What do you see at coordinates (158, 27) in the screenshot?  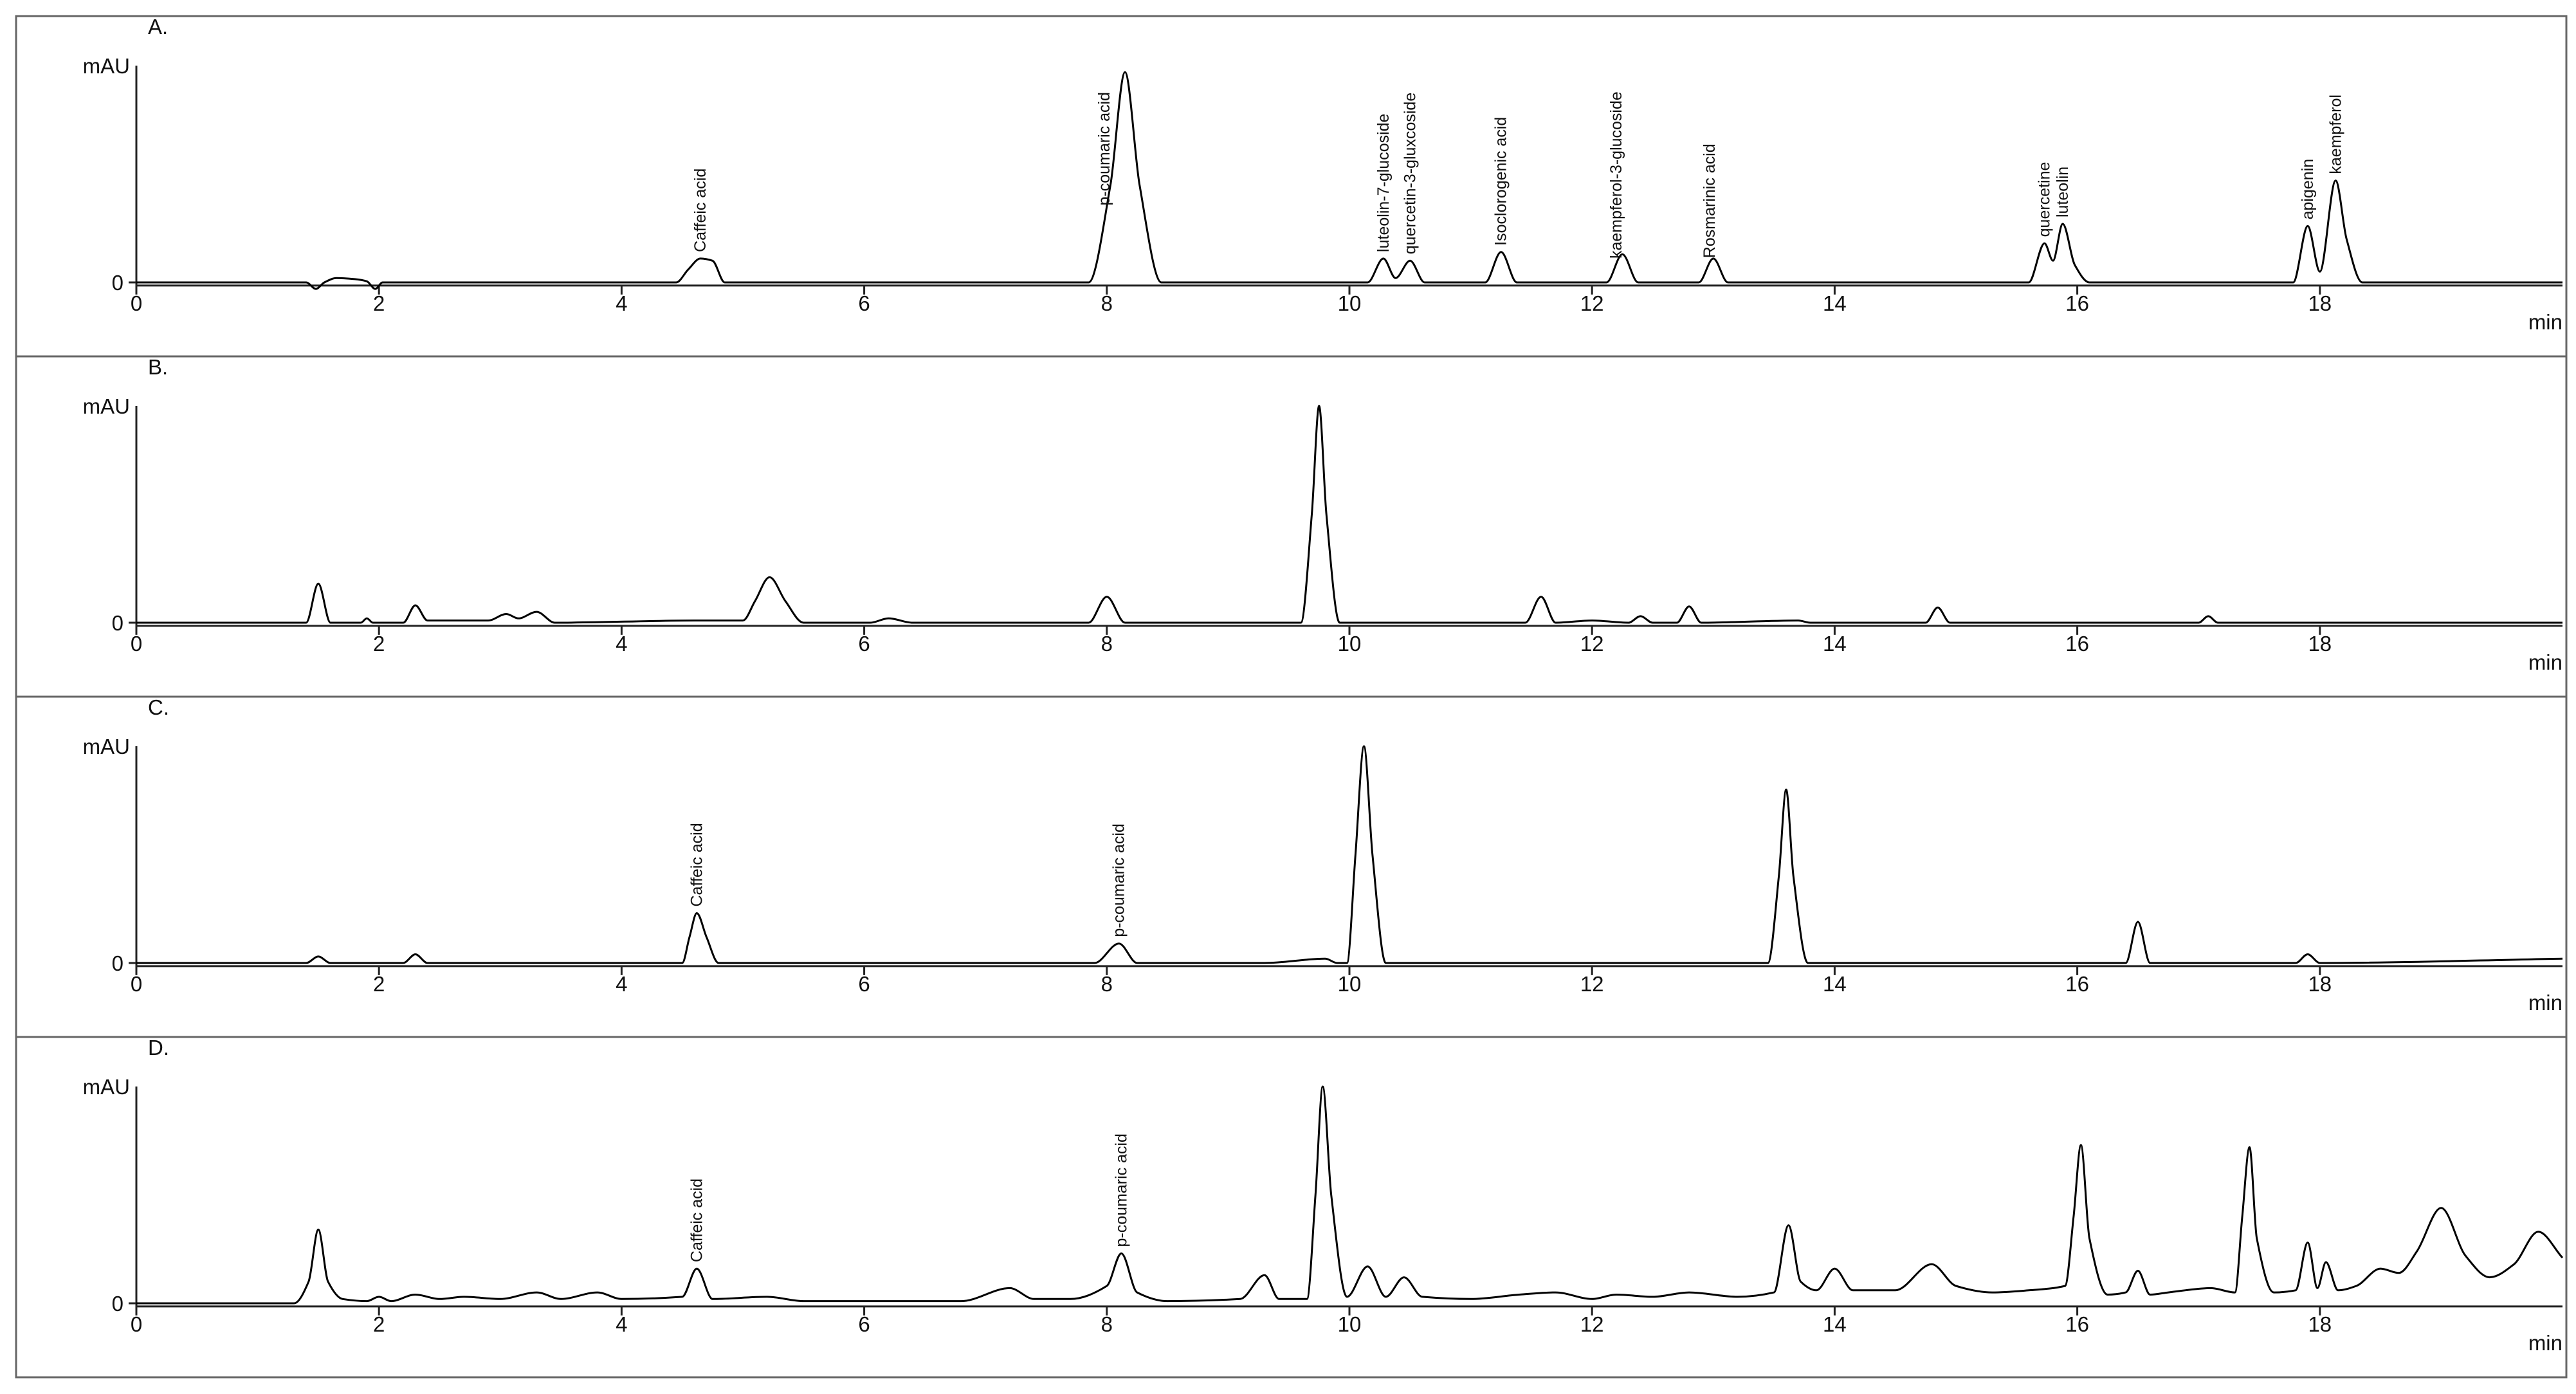 I see `panel-title: A.` at bounding box center [158, 27].